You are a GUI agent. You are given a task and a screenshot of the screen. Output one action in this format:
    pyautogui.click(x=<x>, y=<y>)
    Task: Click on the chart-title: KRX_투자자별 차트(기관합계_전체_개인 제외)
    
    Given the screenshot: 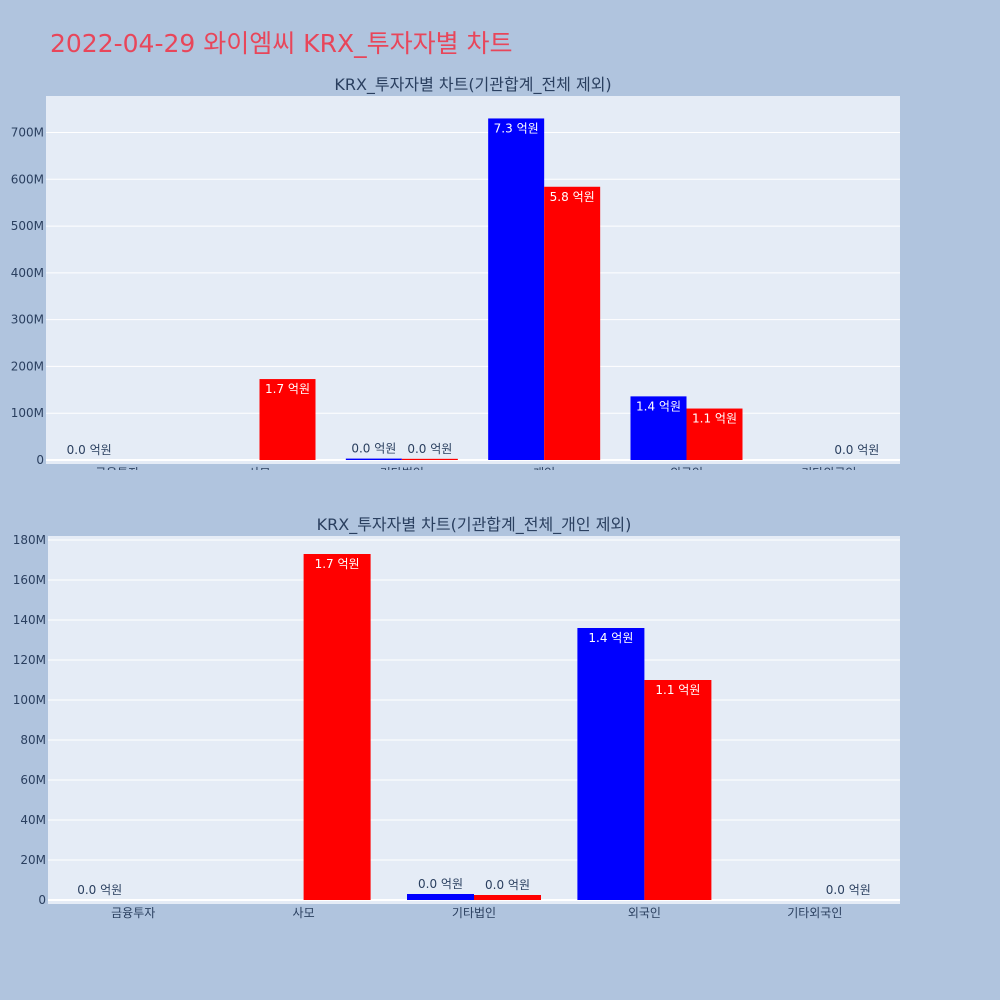 What is the action you would take?
    pyautogui.click(x=474, y=525)
    